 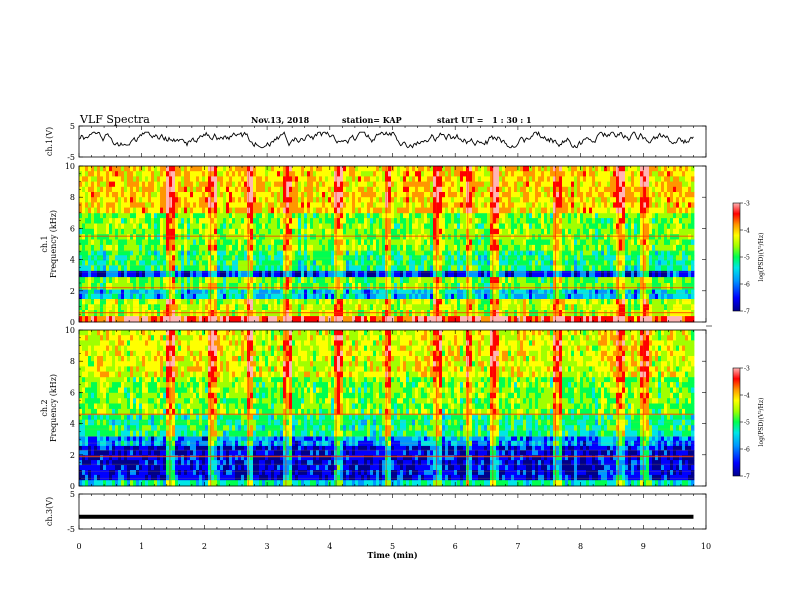 What do you see at coordinates (512, 120) in the screenshot?
I see `start-time-value: 1 : 30 : 1` at bounding box center [512, 120].